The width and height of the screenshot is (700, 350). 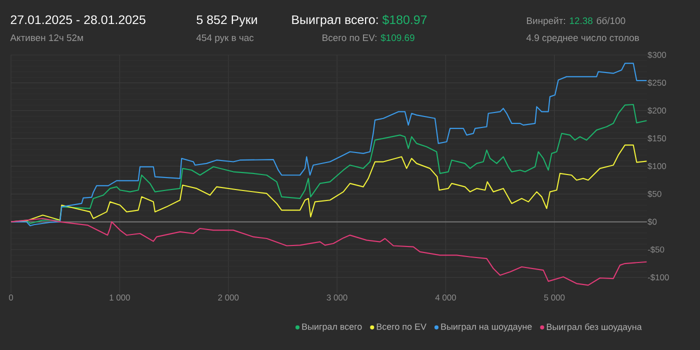 What do you see at coordinates (445, 297) in the screenshot?
I see `x-tick-label: 4 000` at bounding box center [445, 297].